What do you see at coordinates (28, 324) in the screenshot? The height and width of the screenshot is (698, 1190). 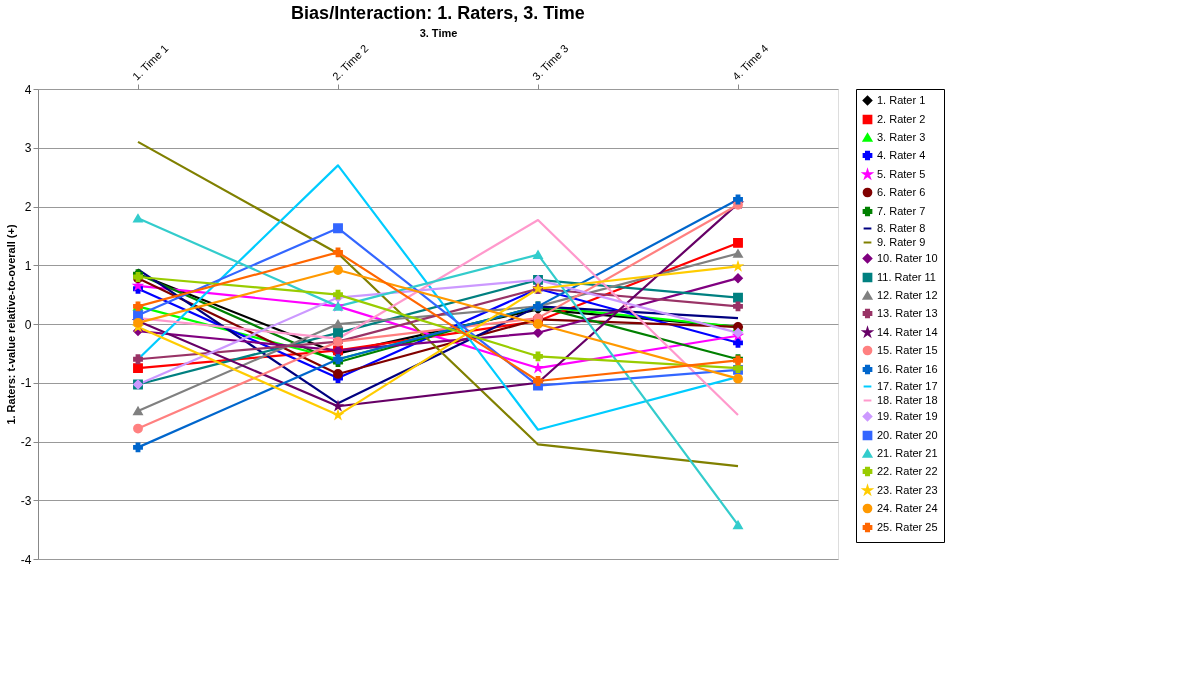 I see `y-tick-label: 0` at bounding box center [28, 324].